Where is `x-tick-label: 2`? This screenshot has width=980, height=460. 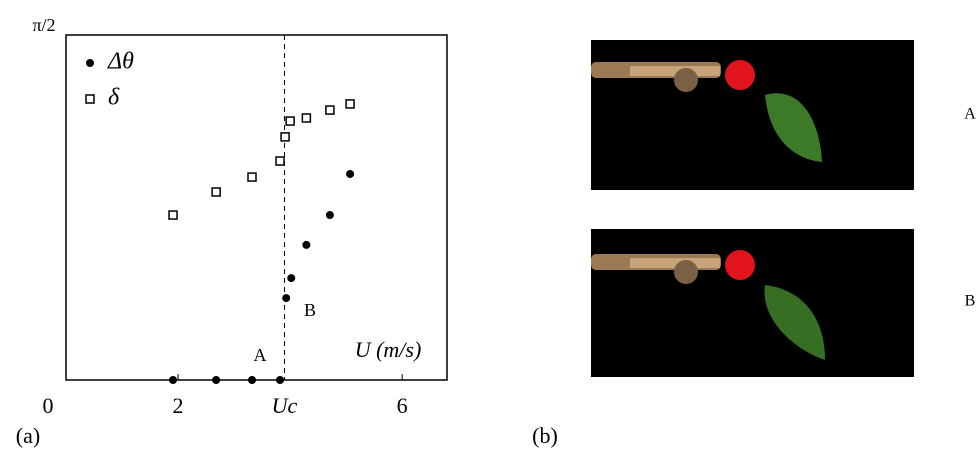 x-tick-label: 2 is located at coordinates (178, 405).